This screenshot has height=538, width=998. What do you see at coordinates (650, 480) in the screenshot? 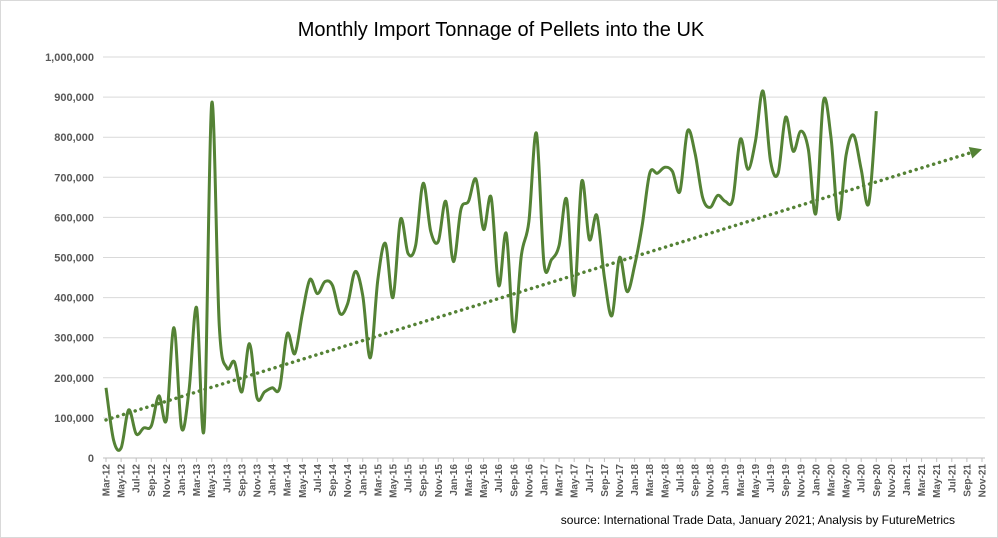
I see `x-tick-label: Mar-18` at bounding box center [650, 480].